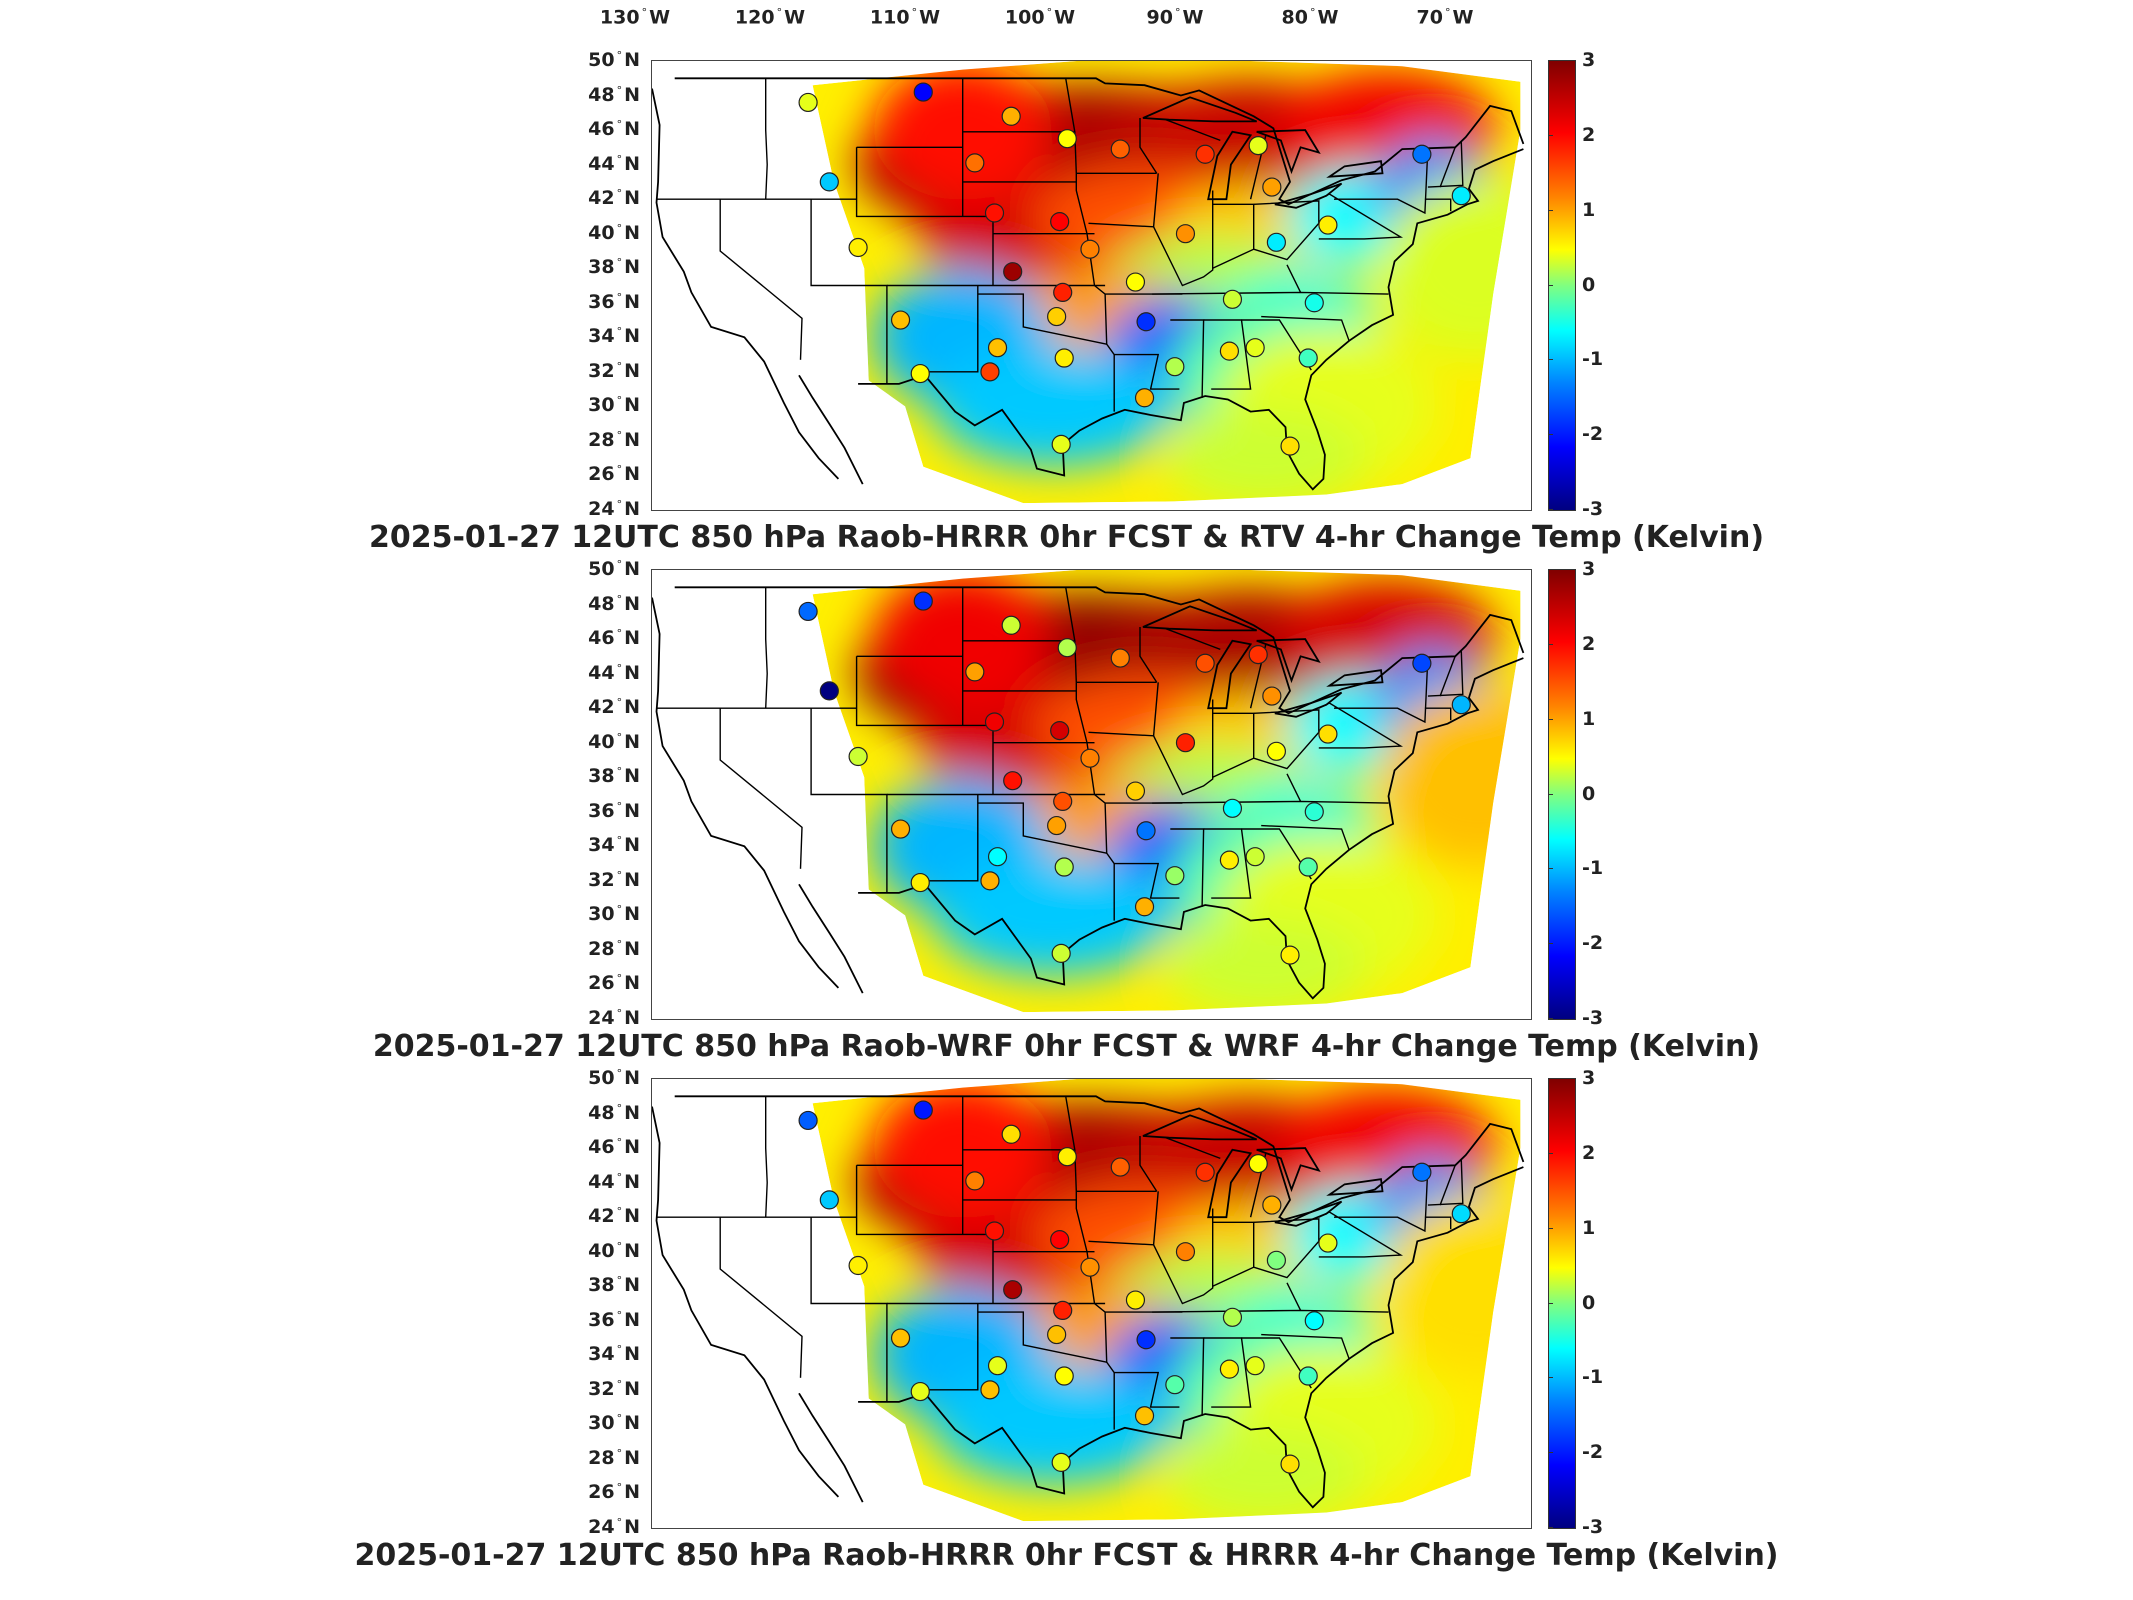 Image resolution: width=2133 pixels, height=1600 pixels. What do you see at coordinates (600, 1112) in the screenshot?
I see `latitude-label: 48 ° N` at bounding box center [600, 1112].